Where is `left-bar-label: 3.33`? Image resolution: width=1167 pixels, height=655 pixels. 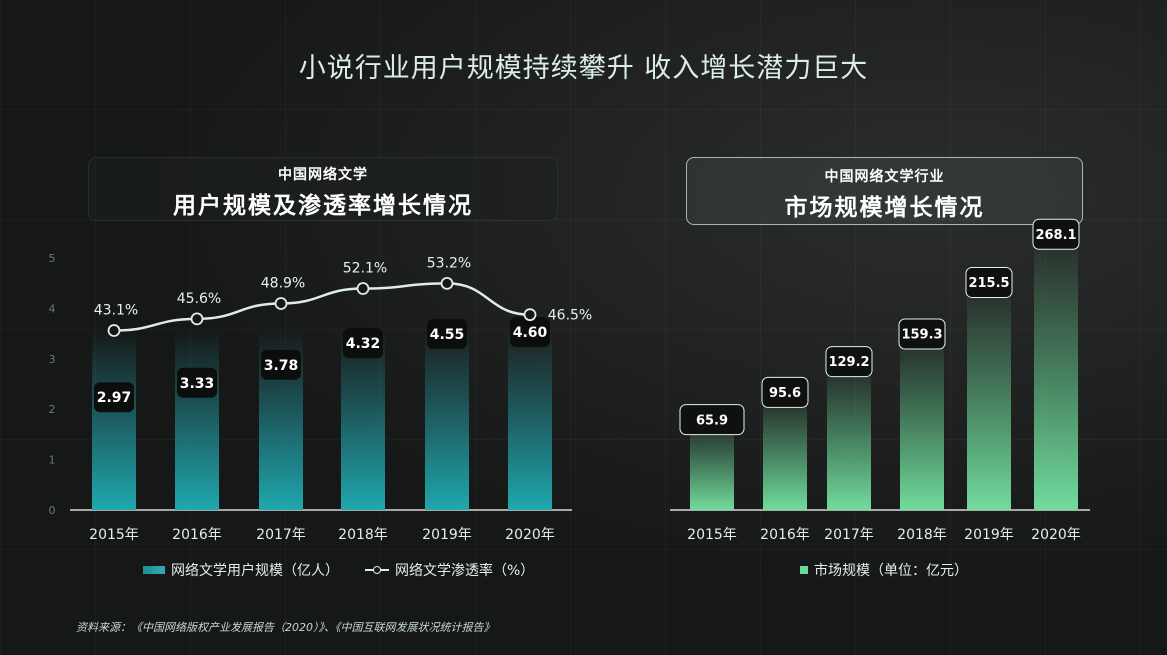
left-bar-label: 3.33 is located at coordinates (197, 382).